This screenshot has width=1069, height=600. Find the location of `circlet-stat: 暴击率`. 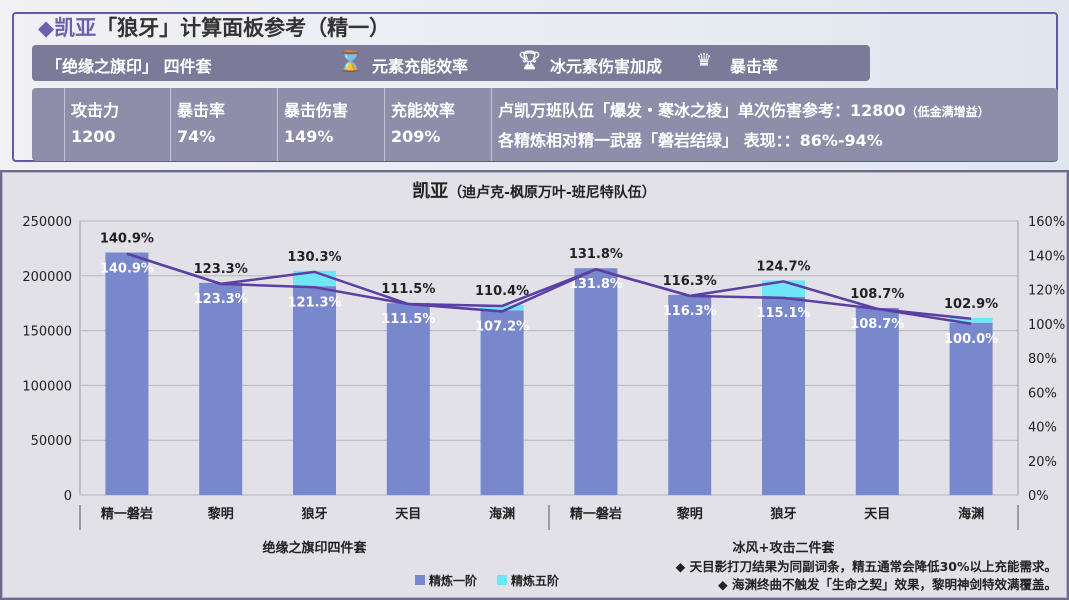

circlet-stat: 暴击率 is located at coordinates (754, 66).